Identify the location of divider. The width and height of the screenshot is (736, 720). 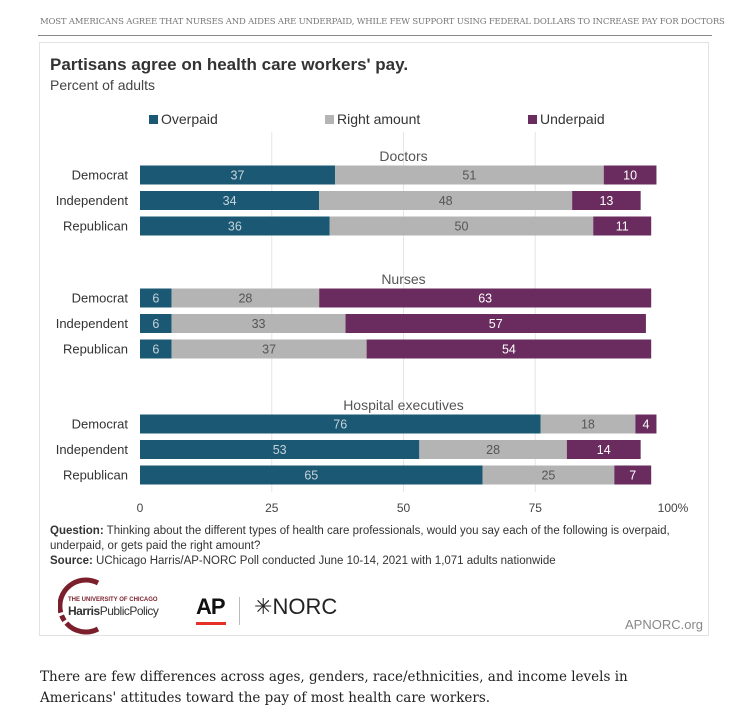
(375, 35).